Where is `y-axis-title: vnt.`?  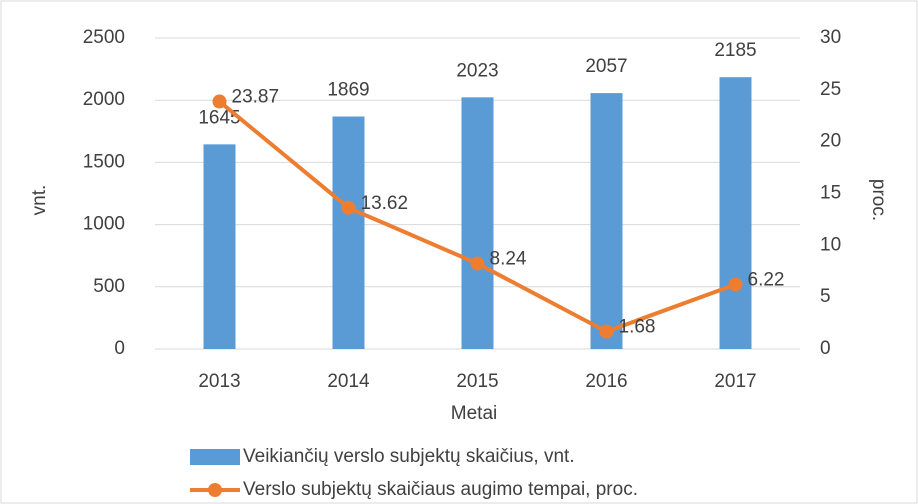 y-axis-title: vnt. is located at coordinates (39, 200).